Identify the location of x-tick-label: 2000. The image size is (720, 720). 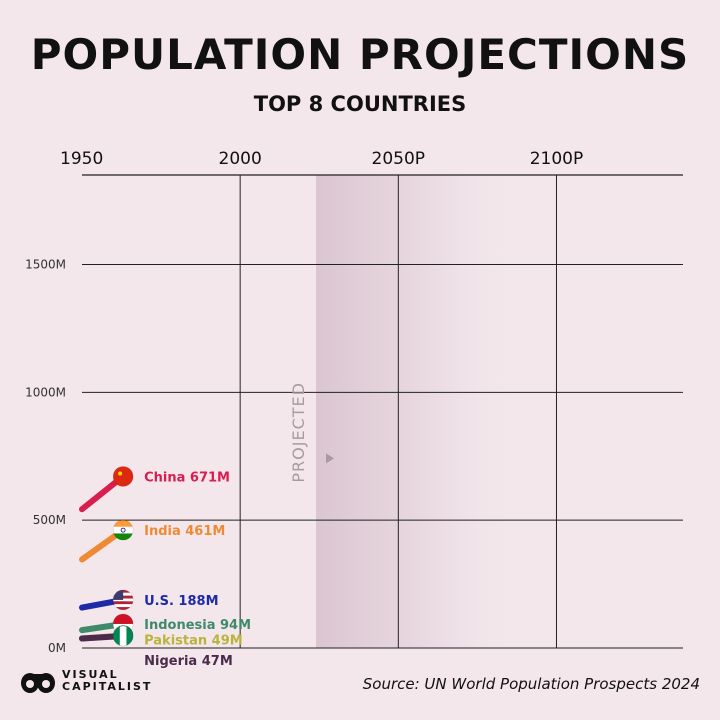
(240, 159).